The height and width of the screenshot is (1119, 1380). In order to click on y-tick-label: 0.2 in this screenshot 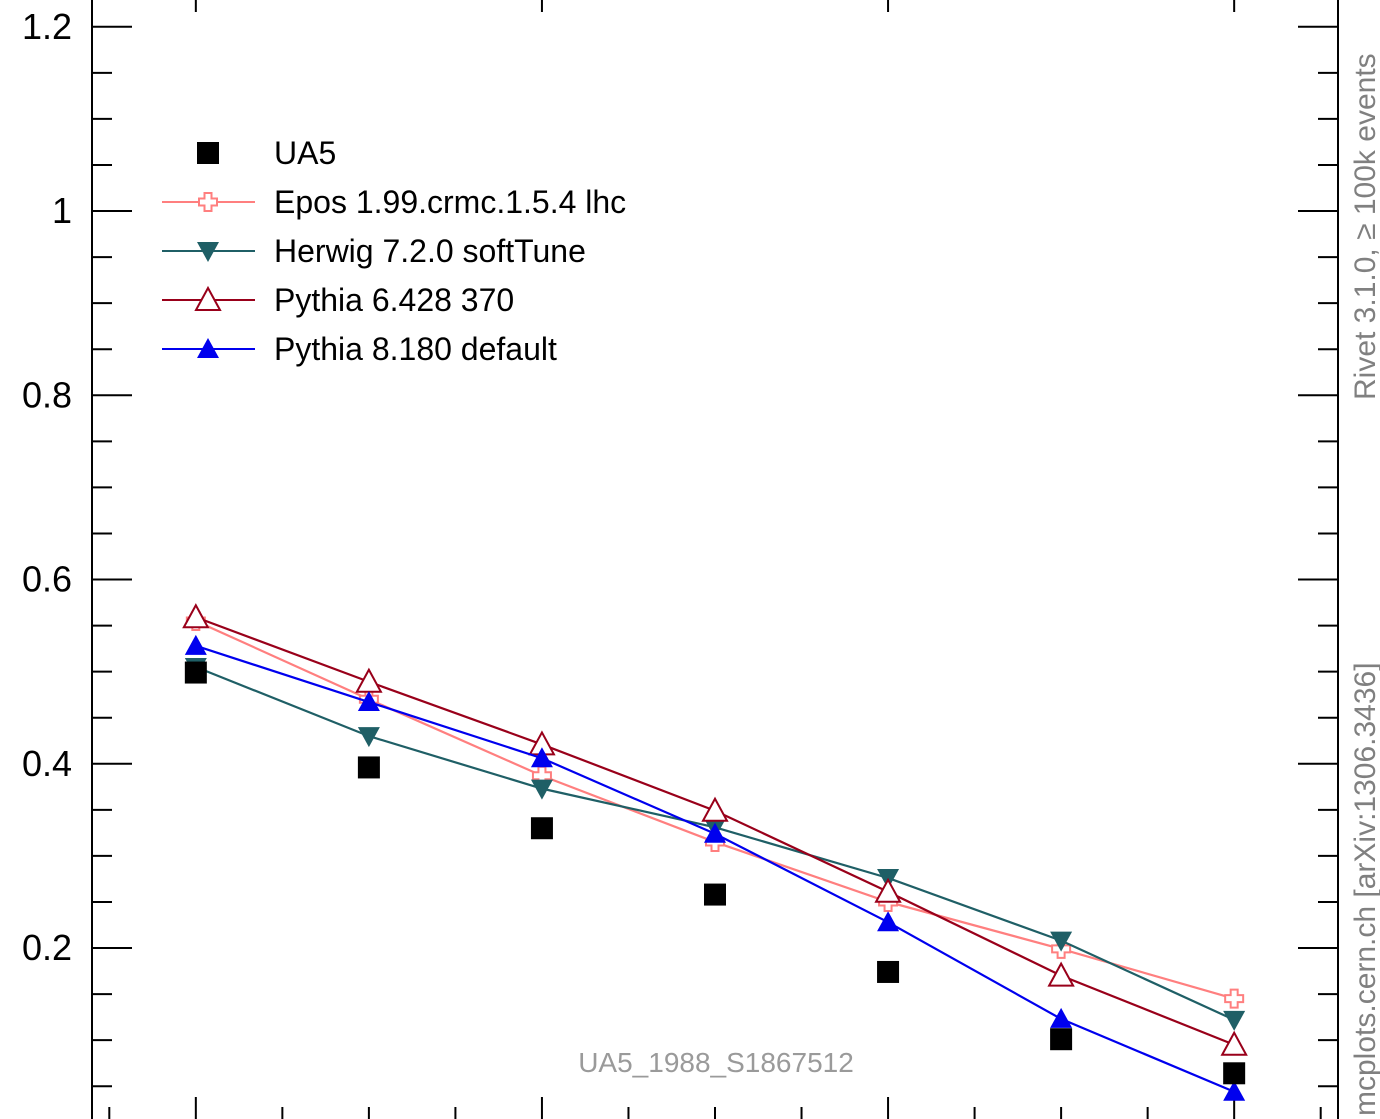, I will do `click(47, 947)`.